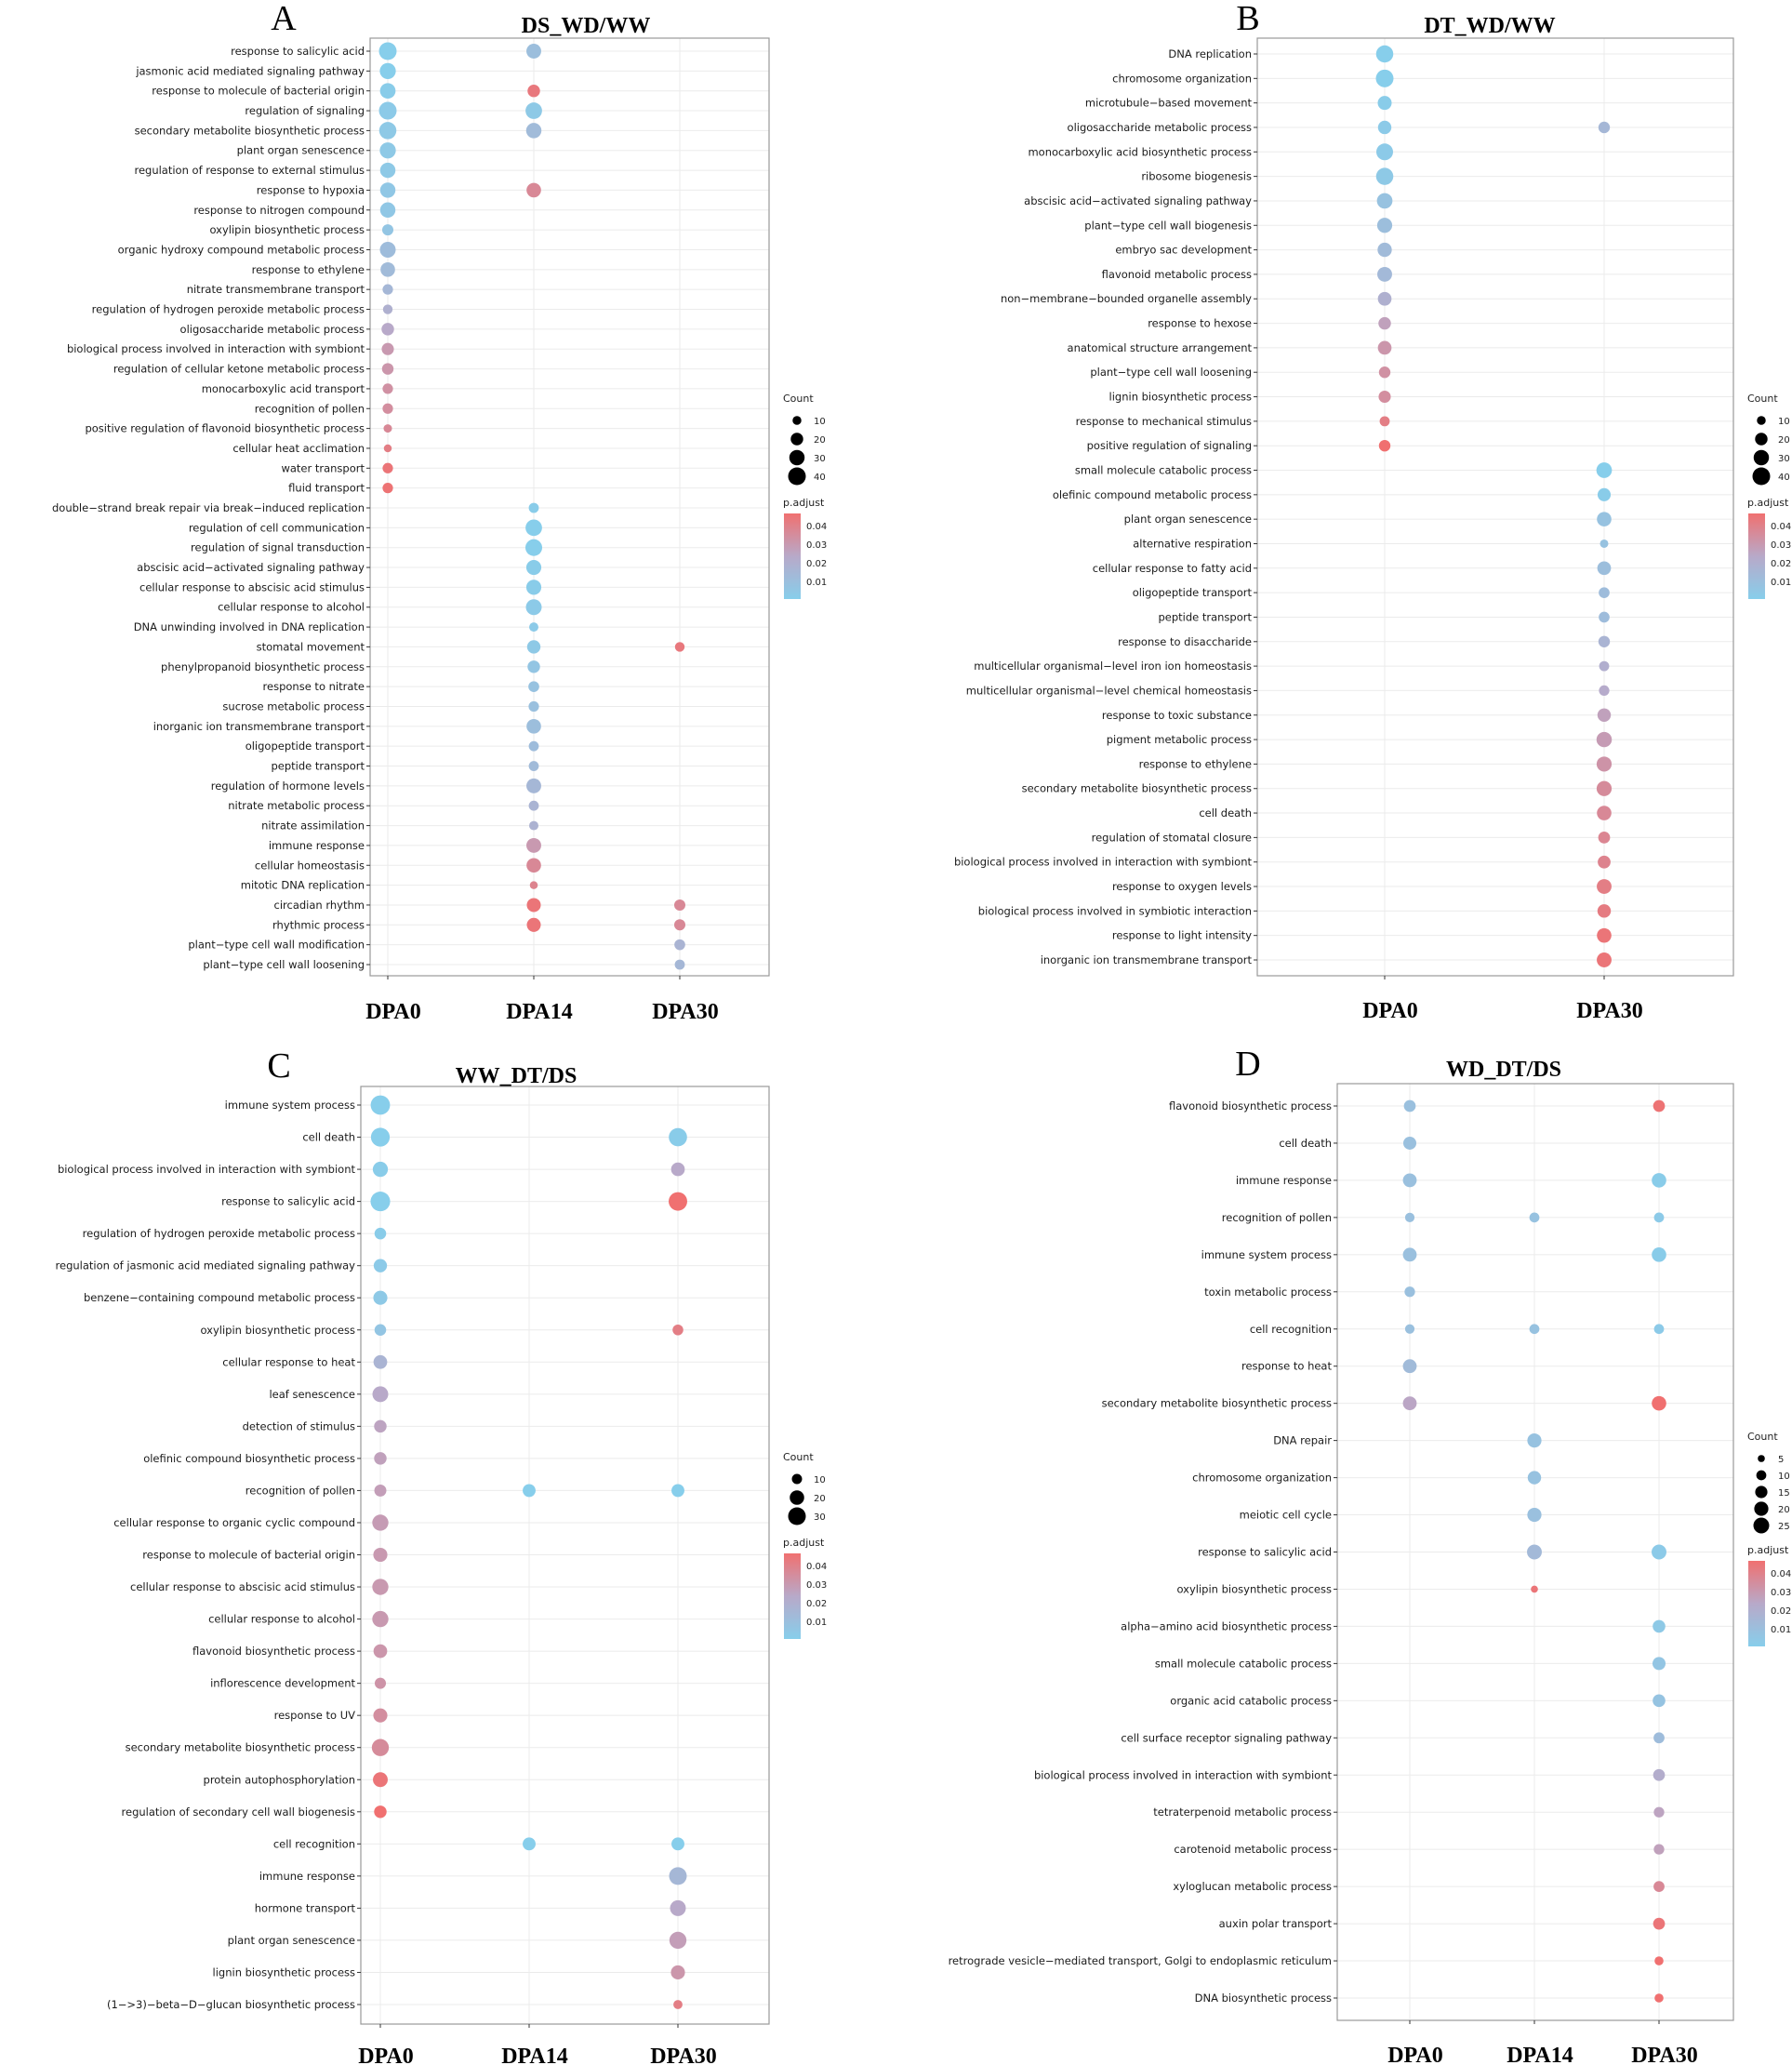 The width and height of the screenshot is (1792, 2065). I want to click on y-tick-label: response to nitrate, so click(314, 686).